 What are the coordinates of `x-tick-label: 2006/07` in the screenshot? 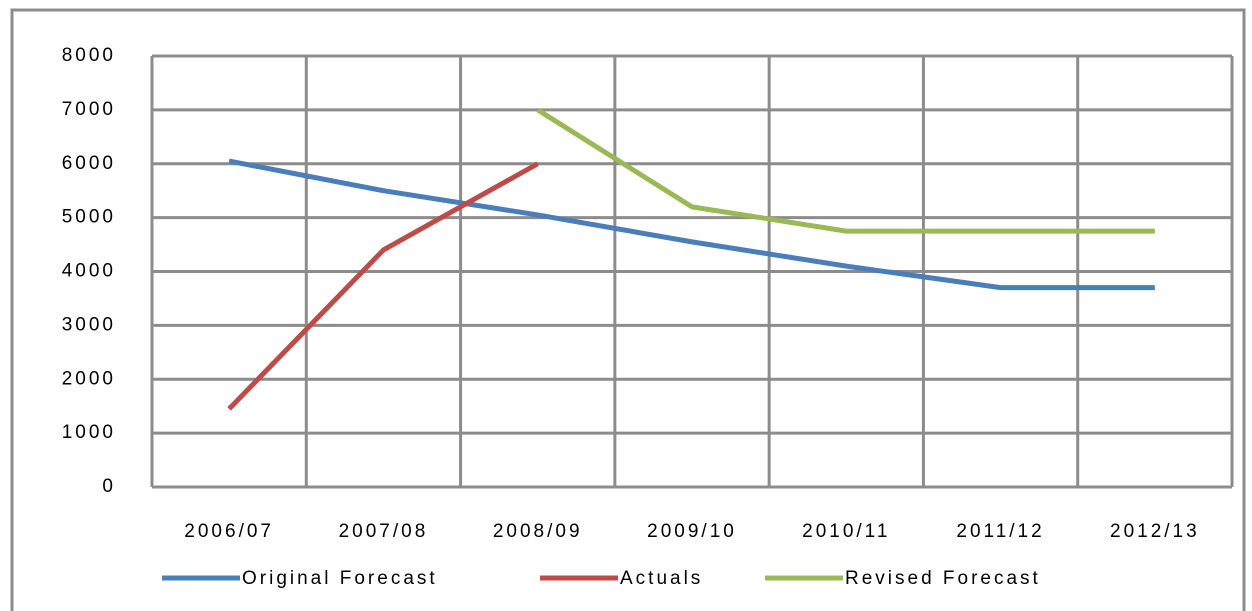 It's located at (229, 531).